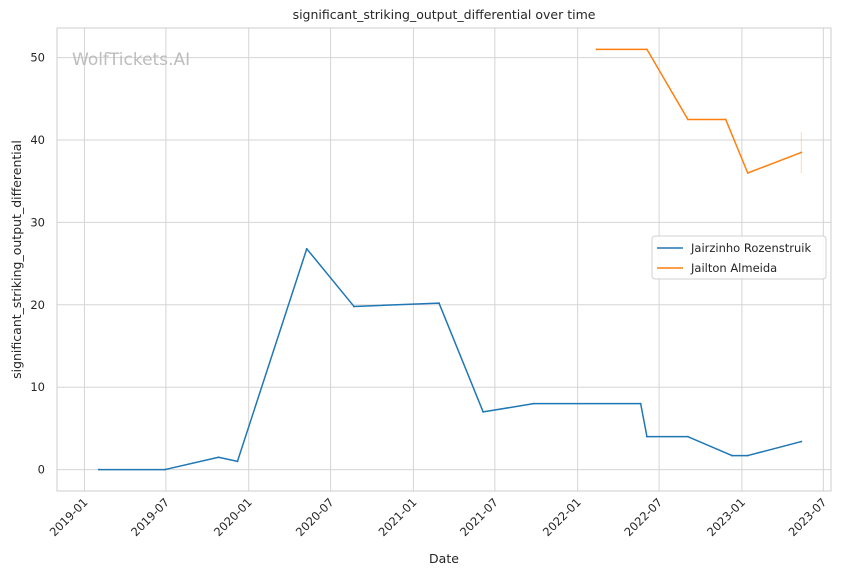 Image resolution: width=850 pixels, height=575 pixels. Describe the element at coordinates (37, 58) in the screenshot. I see `y-tick-label: 50` at that location.